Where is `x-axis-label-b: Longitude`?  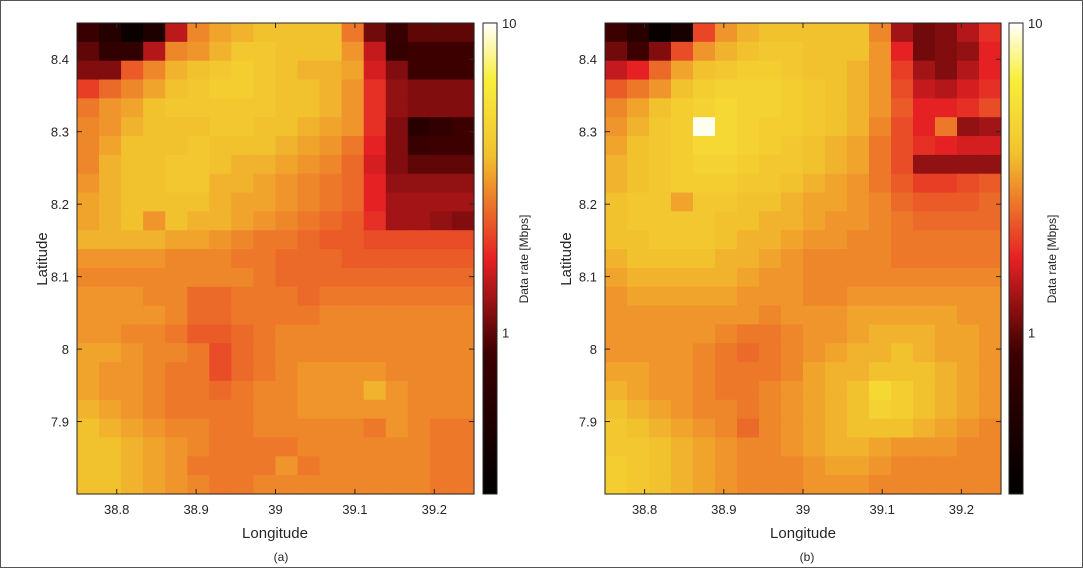 x-axis-label-b: Longitude is located at coordinates (803, 533).